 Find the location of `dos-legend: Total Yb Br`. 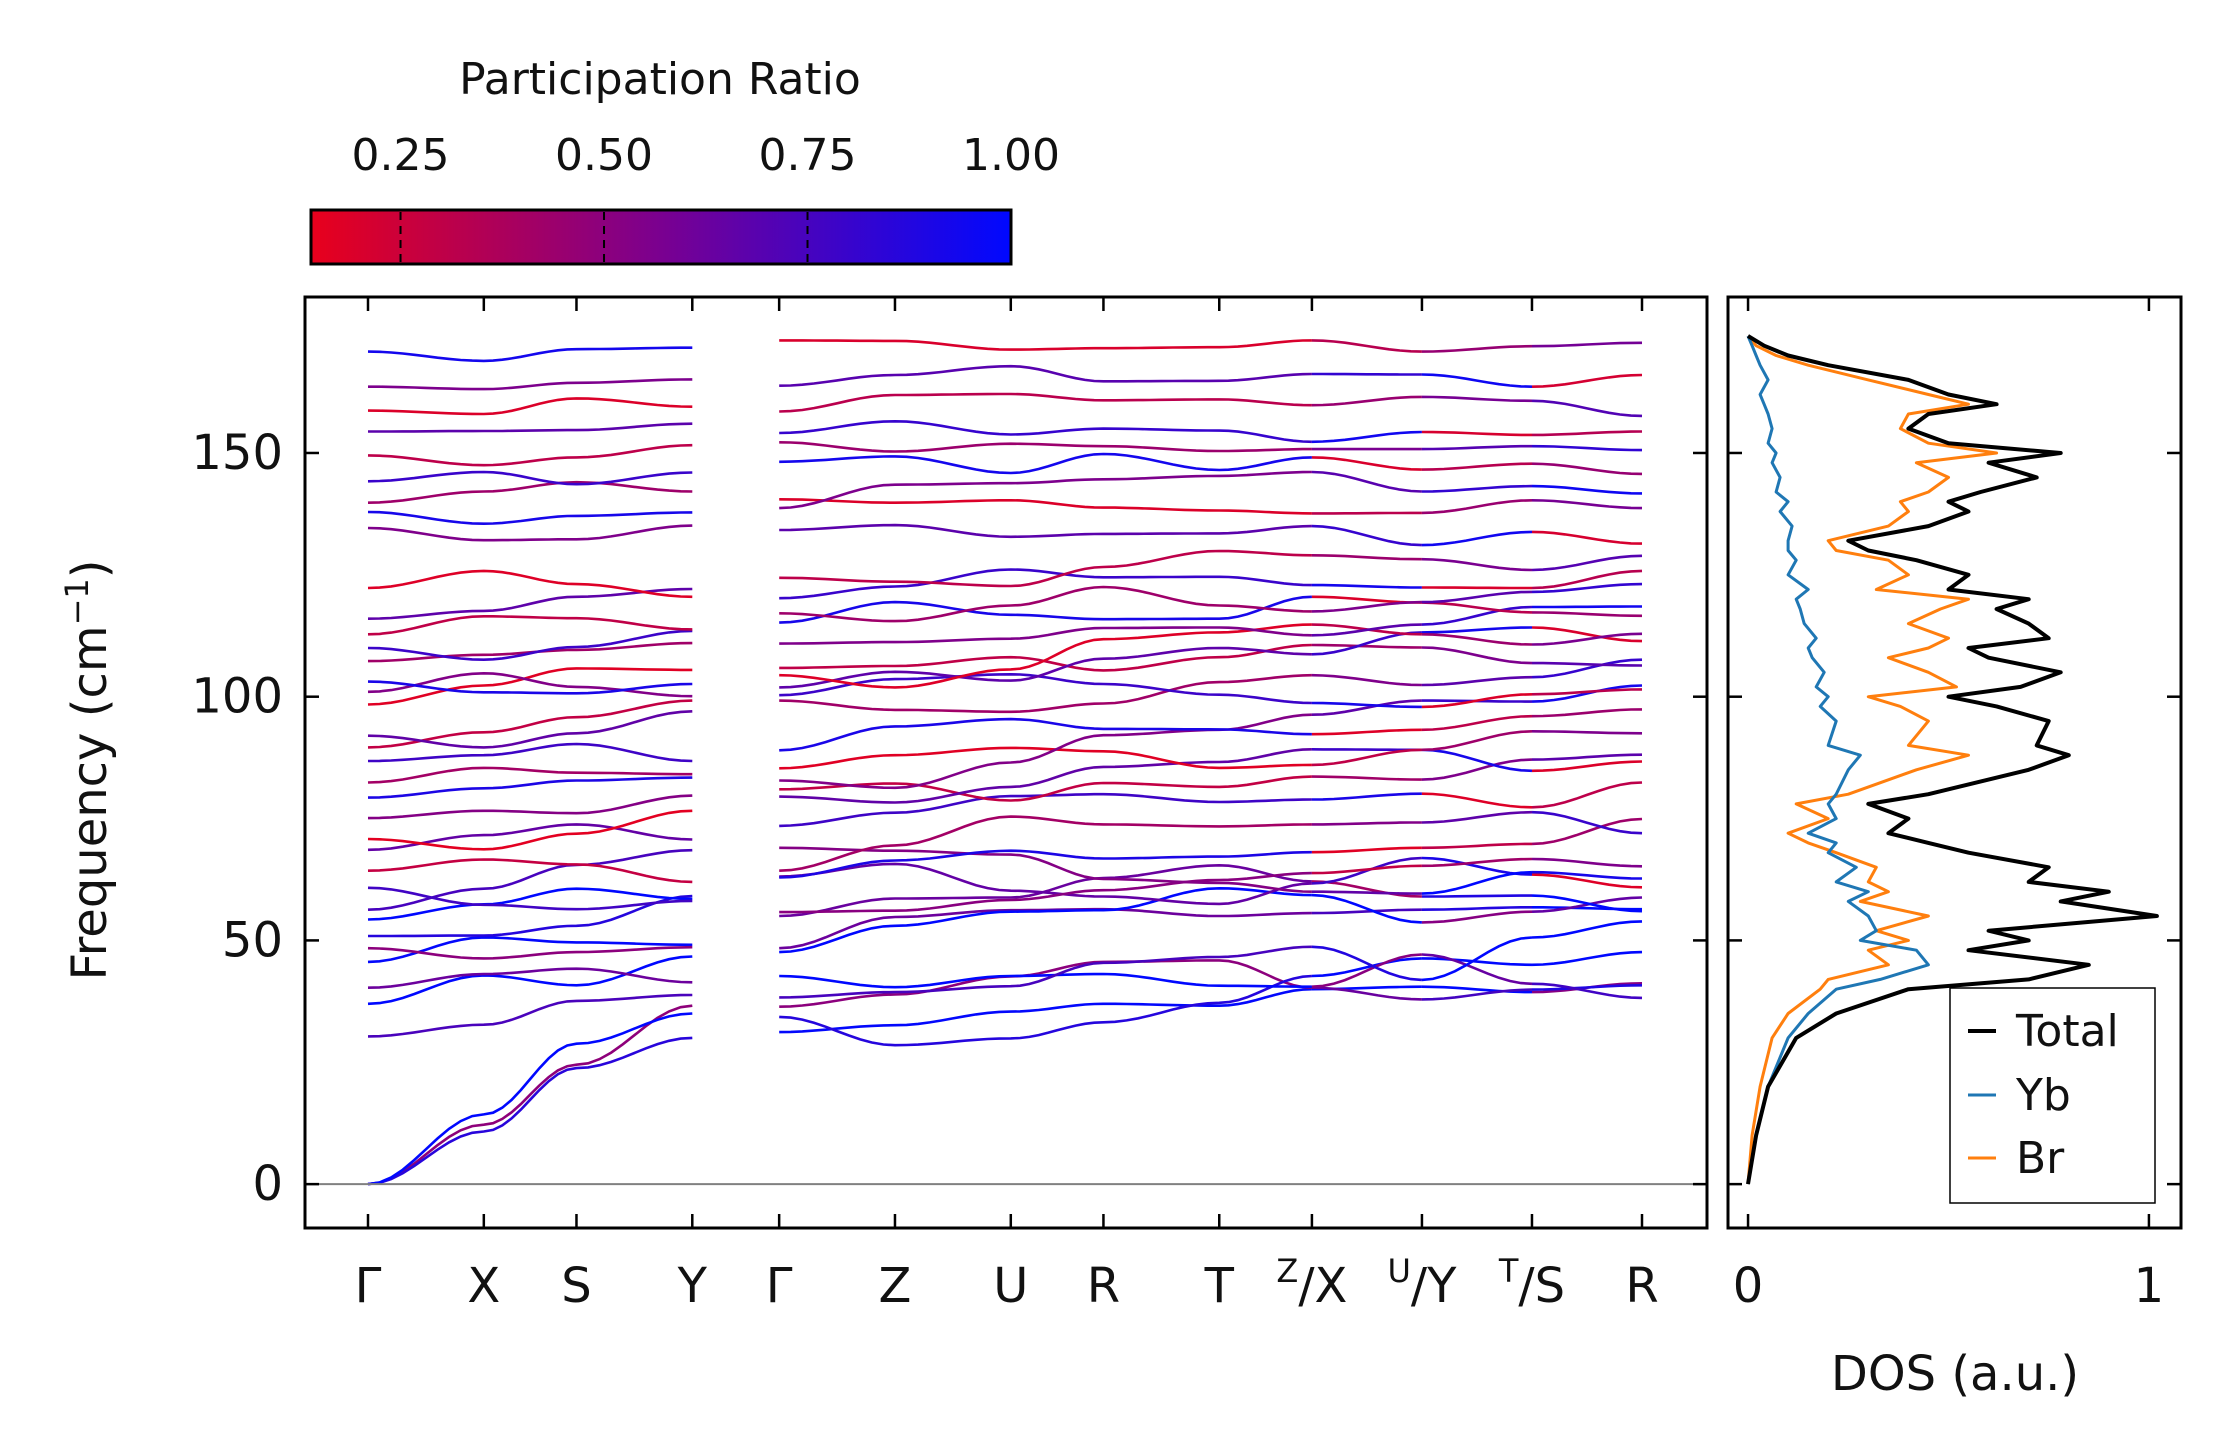

dos-legend: Total Yb Br is located at coordinates (2052, 1095).